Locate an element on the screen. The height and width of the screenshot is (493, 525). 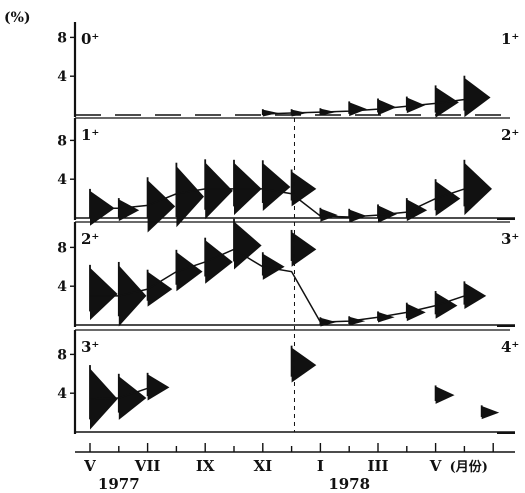
panel-right-label: 1⁺ is located at coordinates (510, 39).